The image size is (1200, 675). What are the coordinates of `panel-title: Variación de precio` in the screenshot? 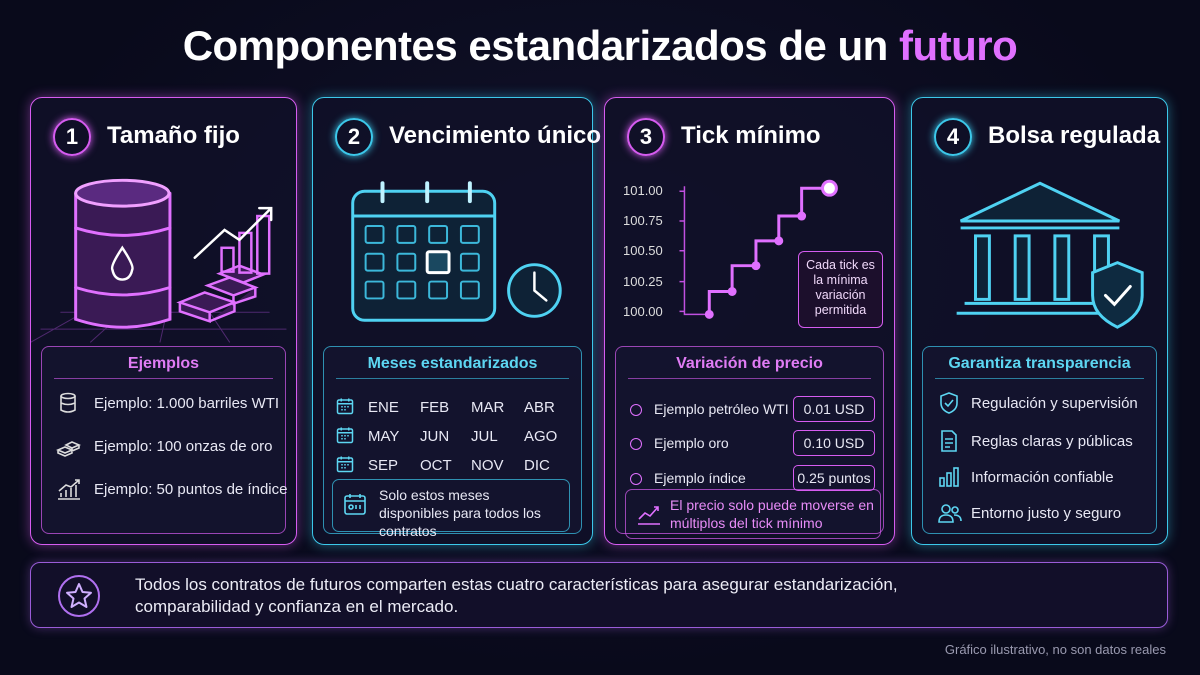 It's located at (749, 363).